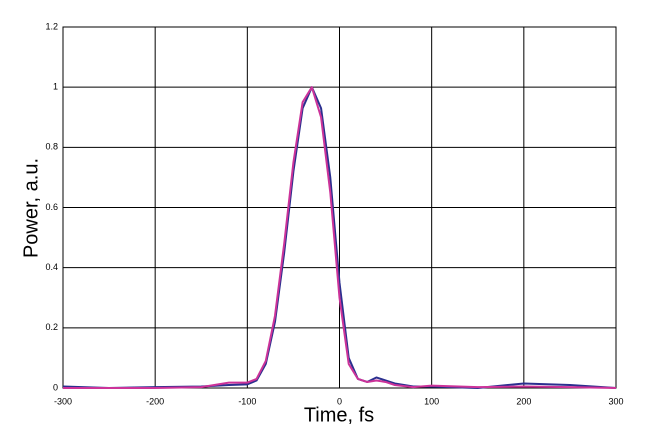 The width and height of the screenshot is (659, 435). Describe the element at coordinates (247, 401) in the screenshot. I see `x-tick-label: -100` at that location.